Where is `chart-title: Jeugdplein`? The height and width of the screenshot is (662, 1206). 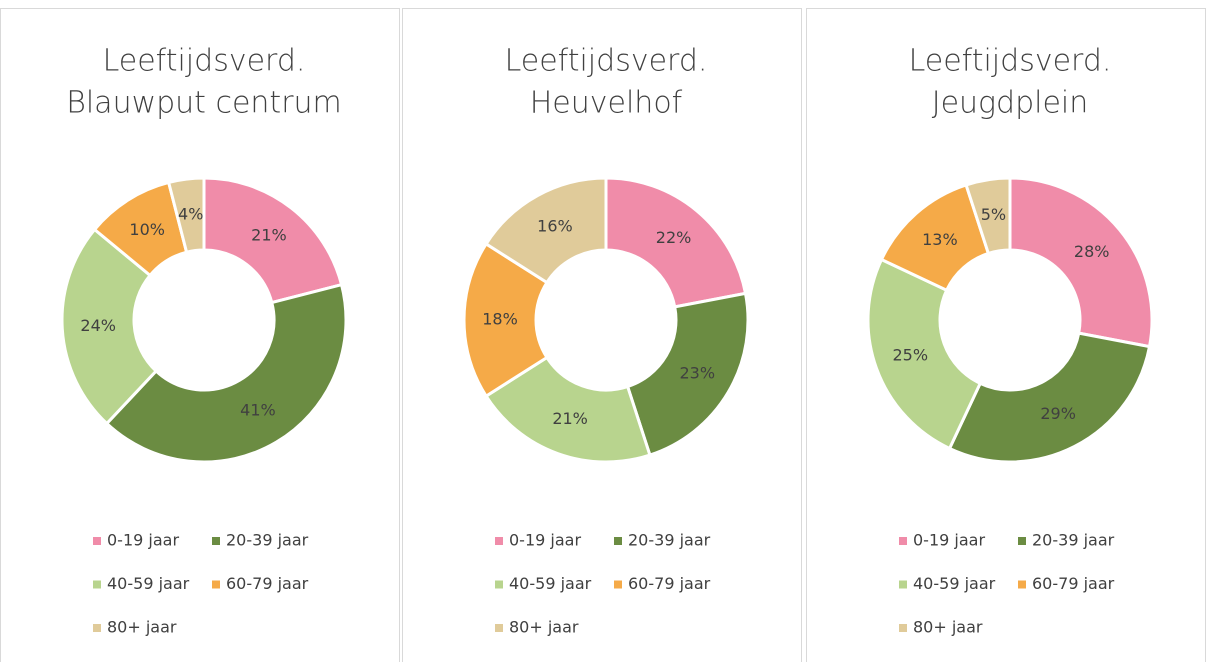
chart-title: Jeugdplein is located at coordinates (1010, 103).